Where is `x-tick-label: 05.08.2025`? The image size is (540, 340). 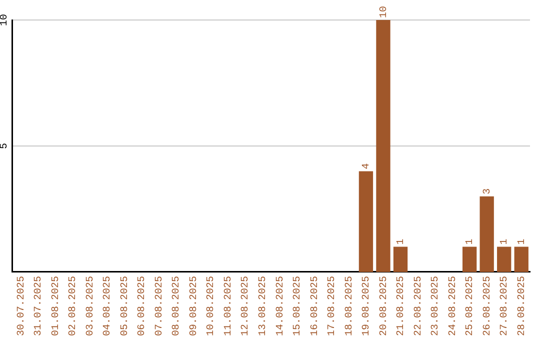
x-tick-label: 05.08.2025 is located at coordinates (125, 306).